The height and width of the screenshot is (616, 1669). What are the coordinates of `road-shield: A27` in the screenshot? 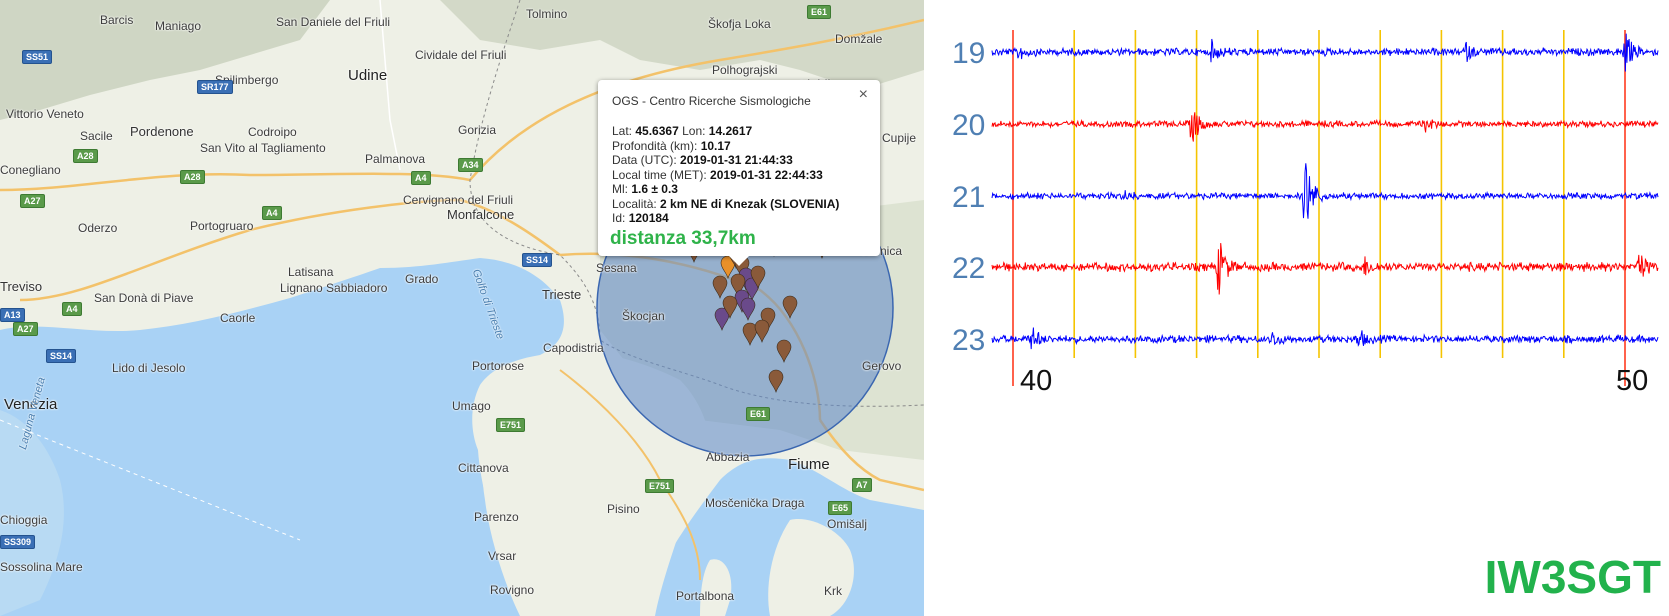 It's located at (32, 201).